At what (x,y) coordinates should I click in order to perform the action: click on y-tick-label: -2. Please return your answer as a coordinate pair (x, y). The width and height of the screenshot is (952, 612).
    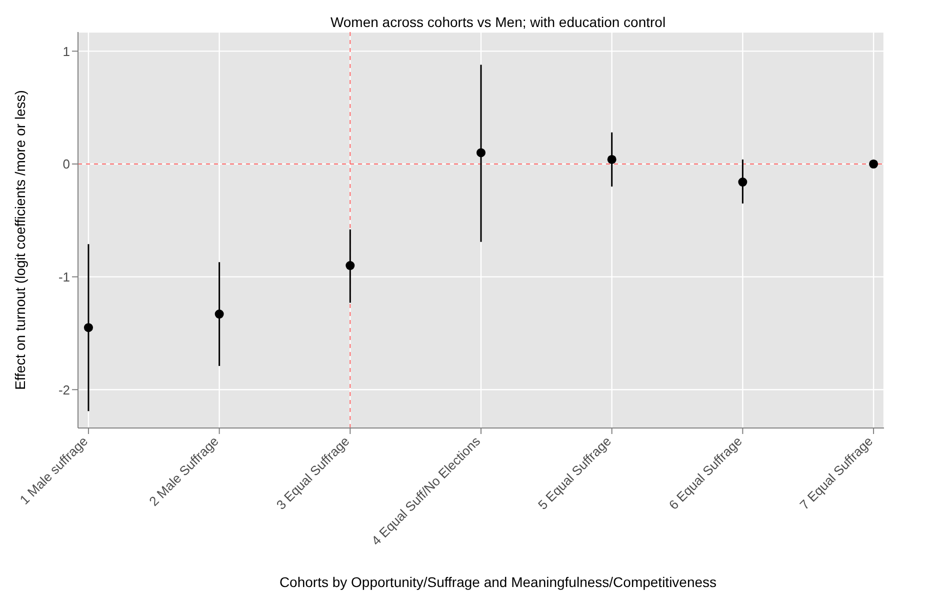
    Looking at the image, I should click on (64, 390).